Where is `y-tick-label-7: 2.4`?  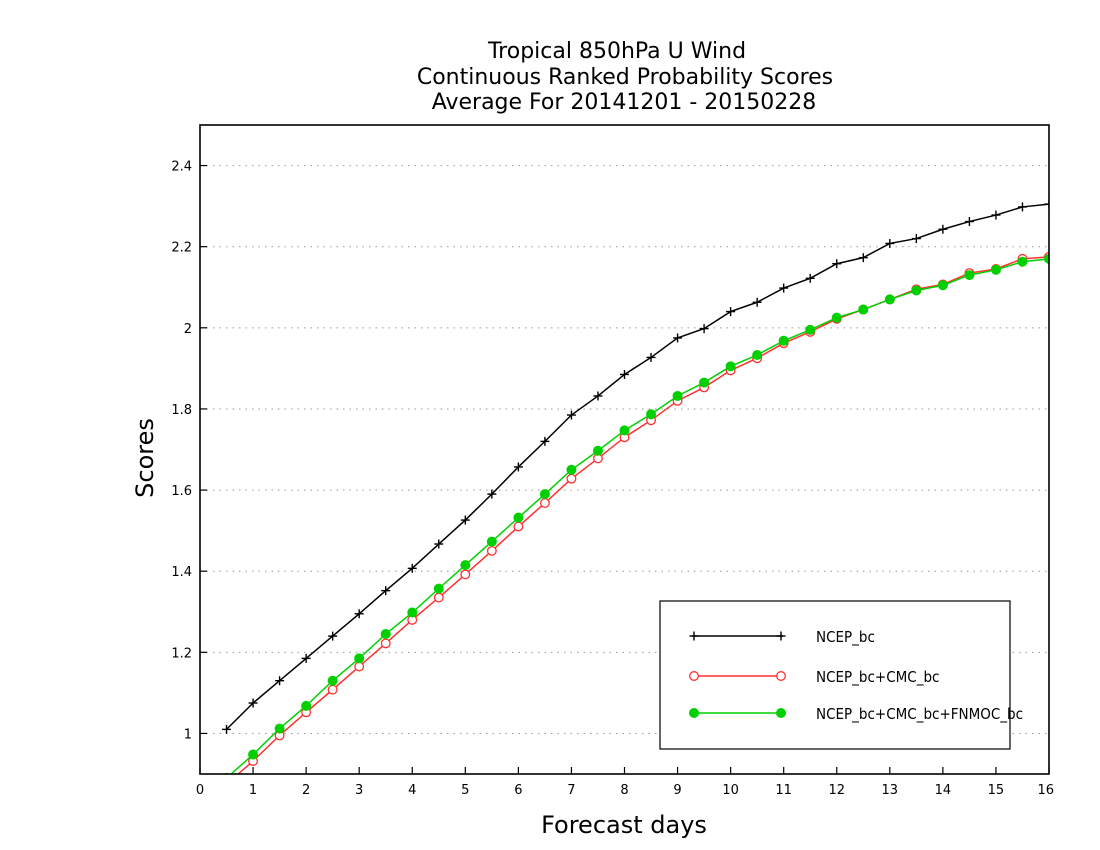 y-tick-label-7: 2.4 is located at coordinates (181, 167).